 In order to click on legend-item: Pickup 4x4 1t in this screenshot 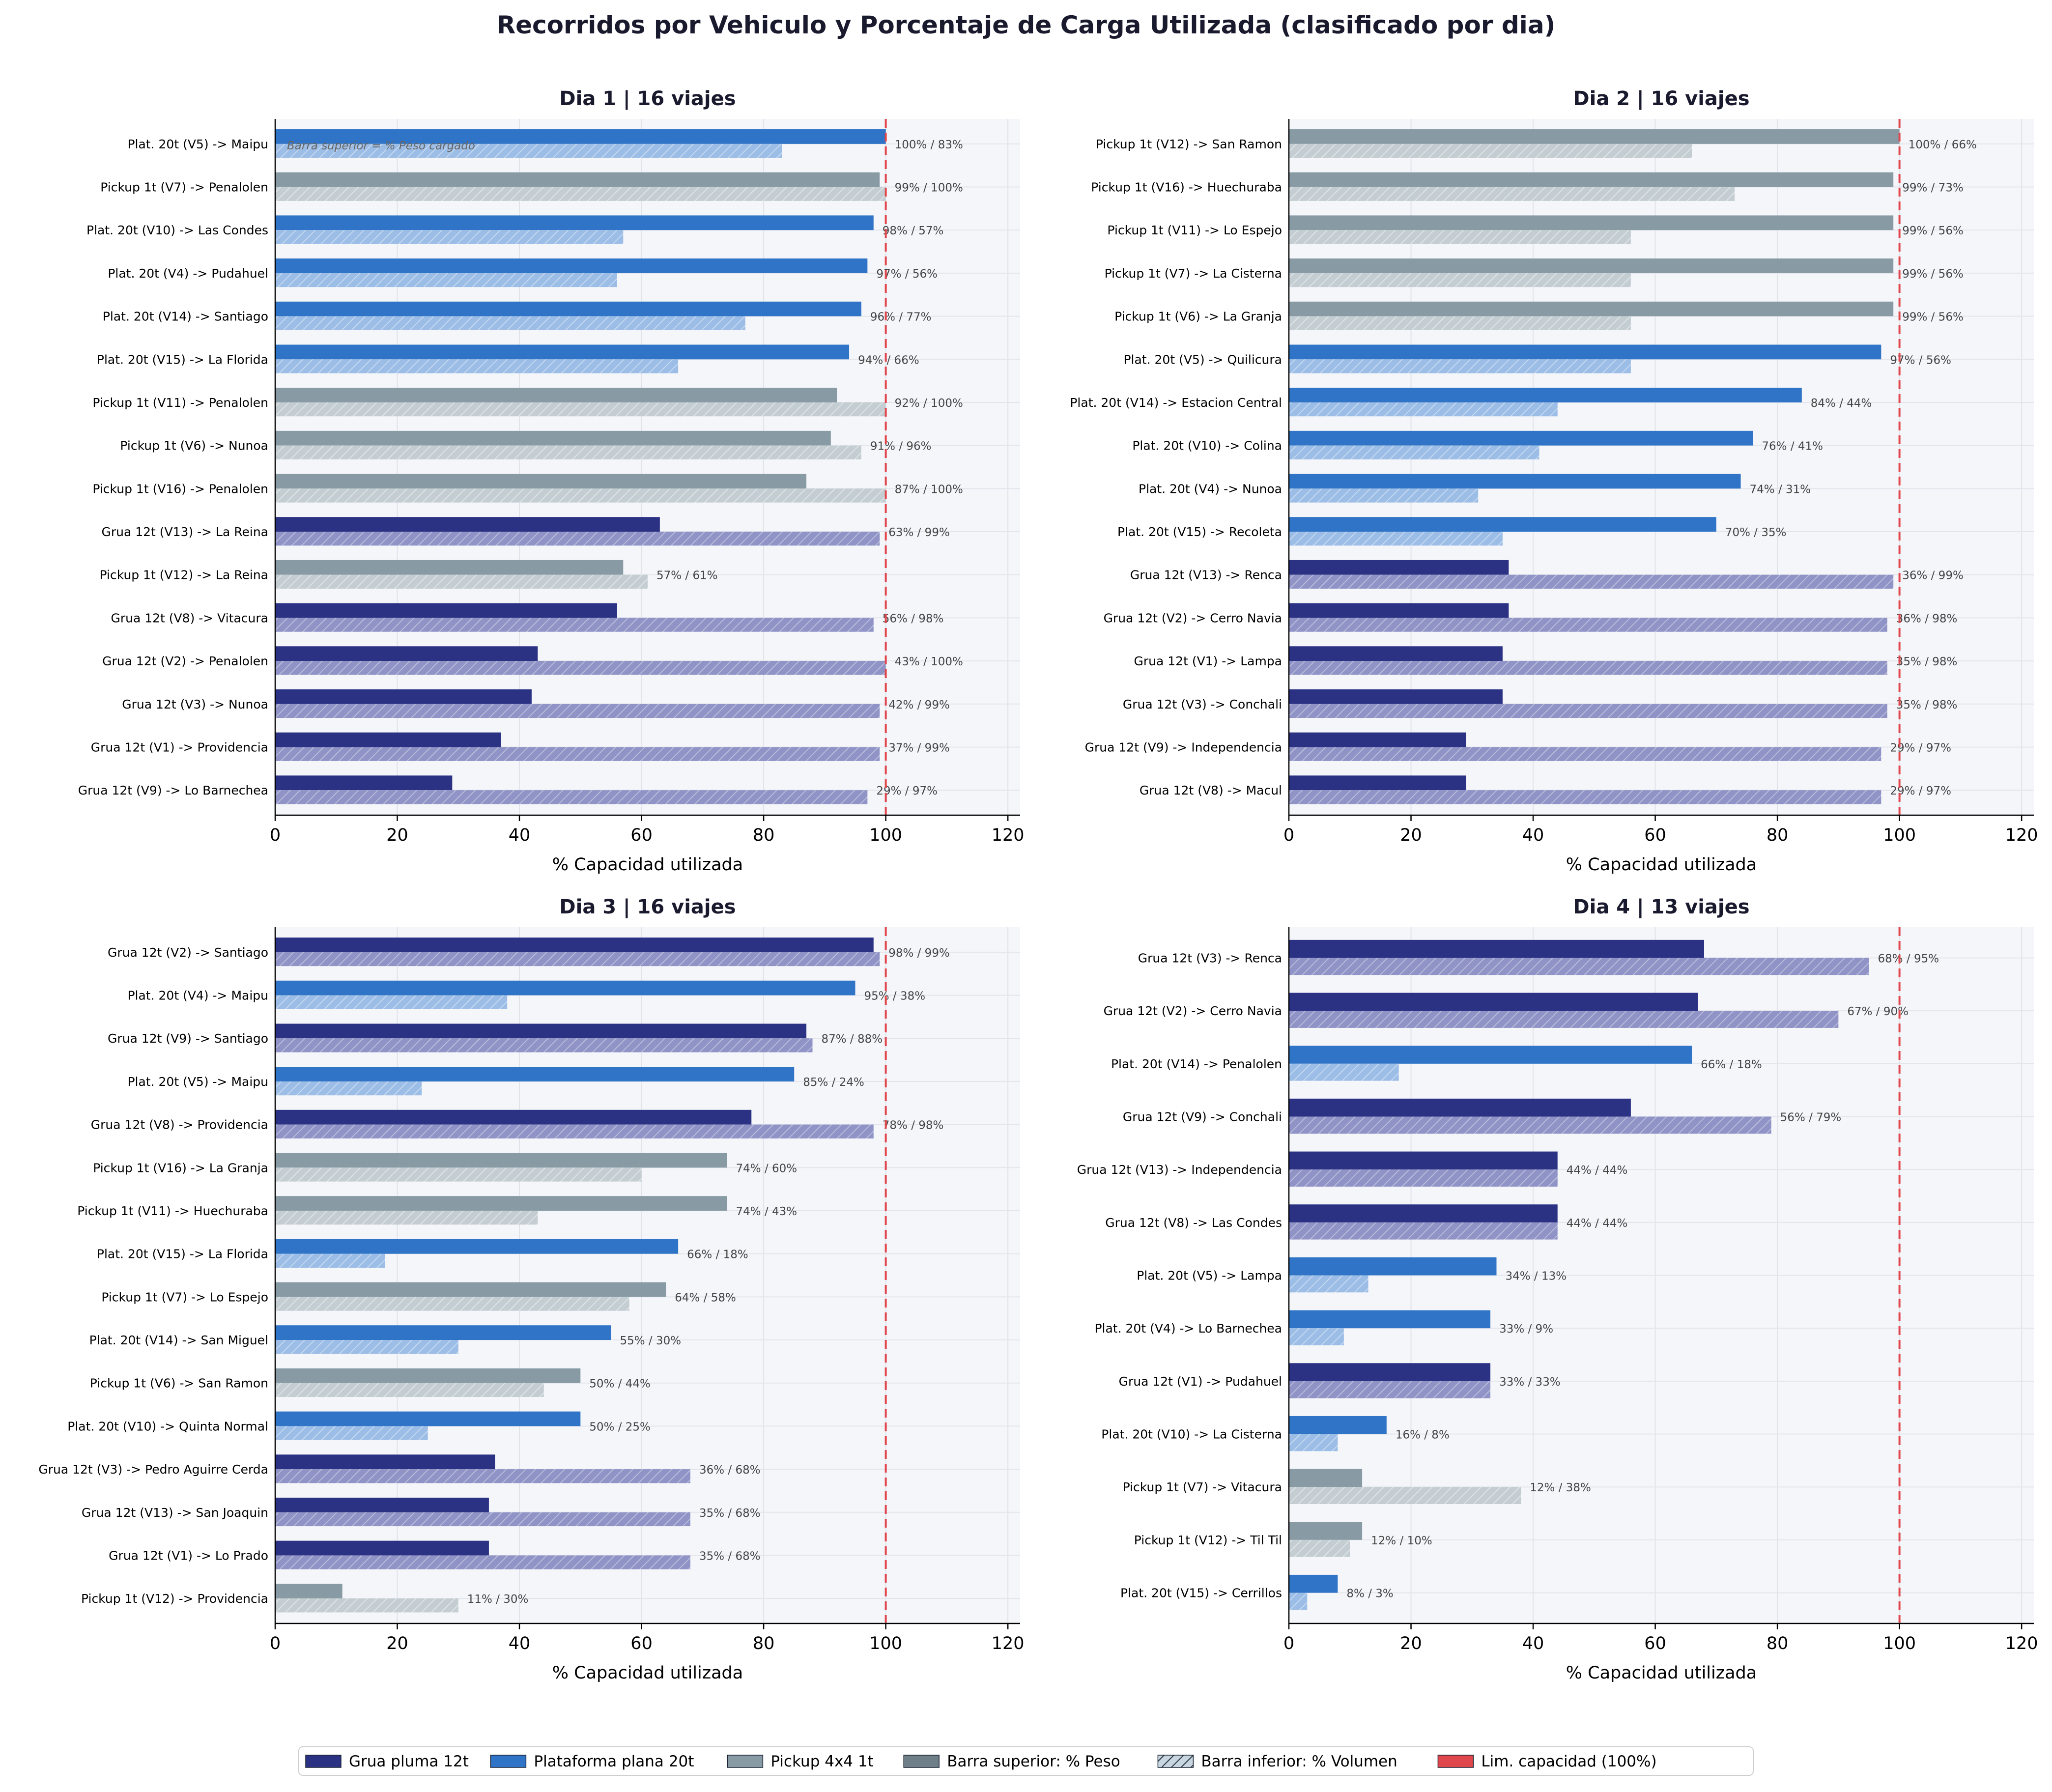, I will do `click(800, 1761)`.